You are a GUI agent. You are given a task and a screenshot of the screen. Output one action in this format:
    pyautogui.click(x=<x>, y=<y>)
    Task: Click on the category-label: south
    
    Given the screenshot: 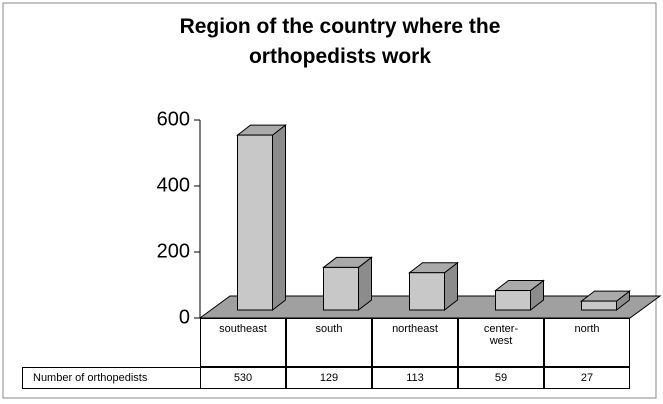 What is the action you would take?
    pyautogui.click(x=329, y=342)
    